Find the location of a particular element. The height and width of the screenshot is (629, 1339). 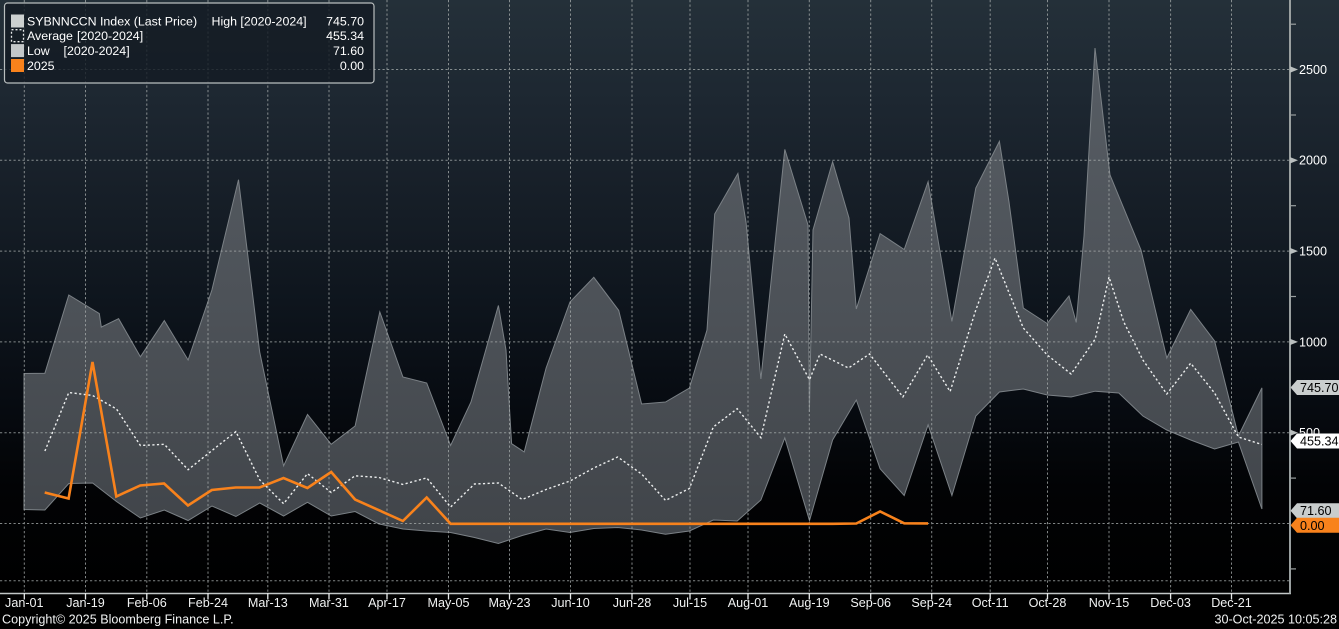

svg-text: Nov-15 is located at coordinates (1109, 603).